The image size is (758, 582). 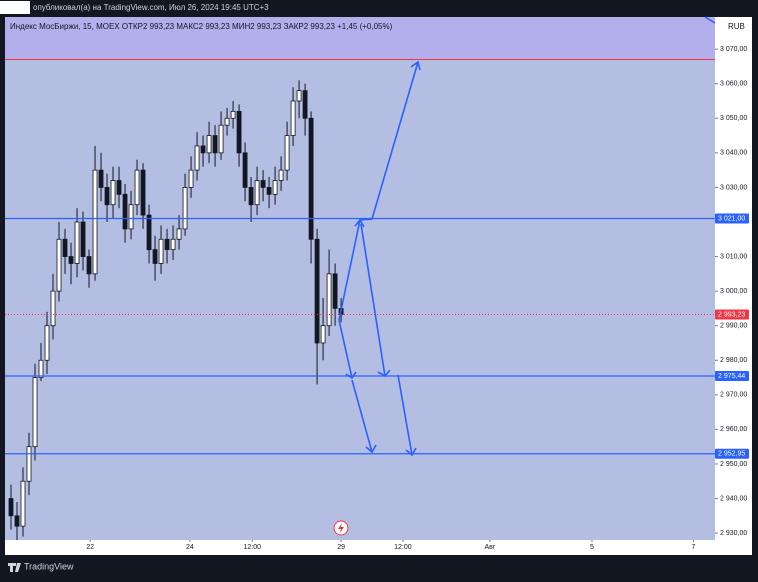 What do you see at coordinates (733, 49) in the screenshot?
I see `y-tick-label: 3 070,00` at bounding box center [733, 49].